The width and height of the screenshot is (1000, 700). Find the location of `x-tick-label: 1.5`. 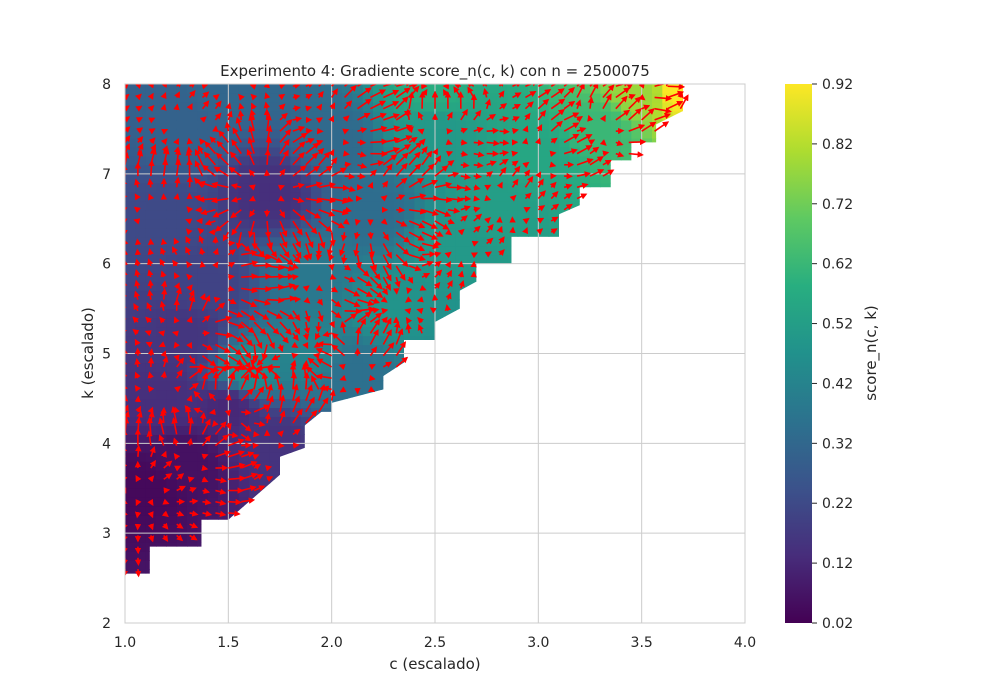

x-tick-label: 1.5 is located at coordinates (228, 643).